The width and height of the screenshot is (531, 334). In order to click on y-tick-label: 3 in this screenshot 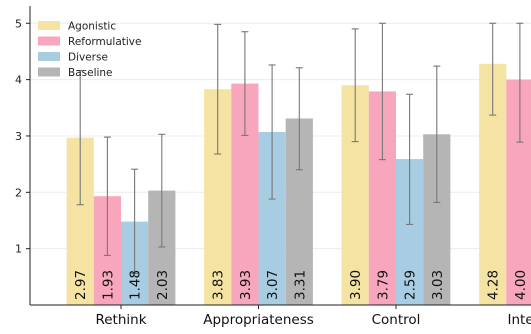, I will do `click(18, 136)`.